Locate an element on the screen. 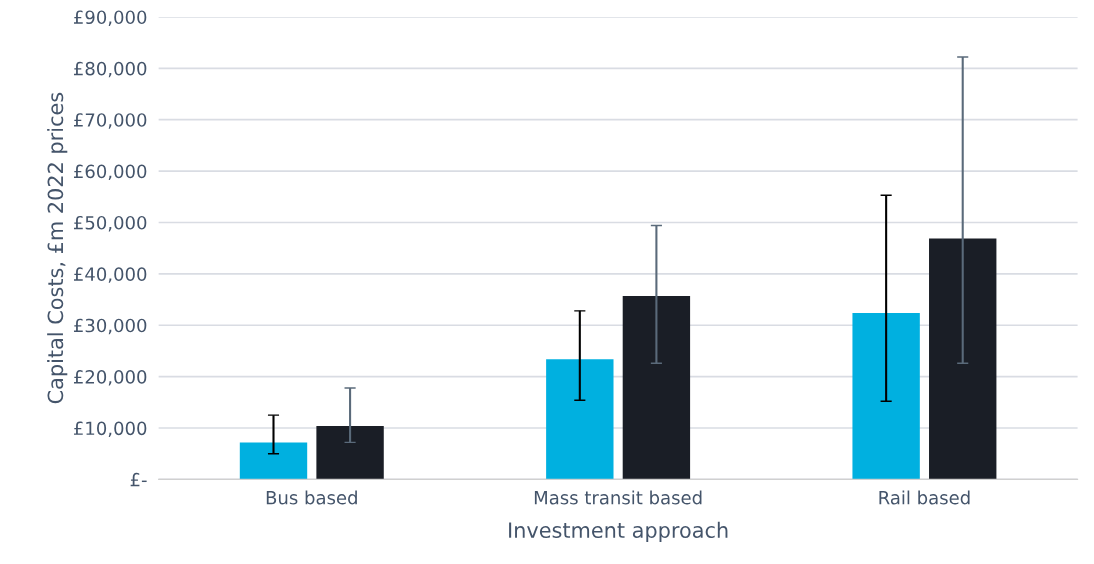 This screenshot has width=1094, height=564. y-tick-label: £40,000 is located at coordinates (110, 275).